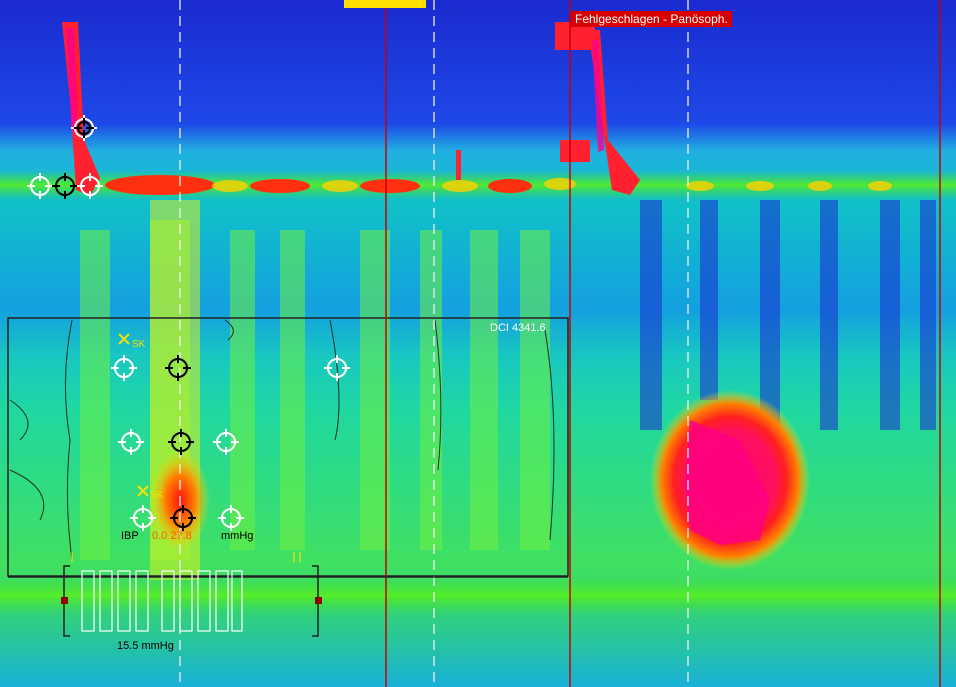 Image resolution: width=956 pixels, height=687 pixels. Describe the element at coordinates (237, 536) in the screenshot. I see `ibp-unit: mmHg` at that location.